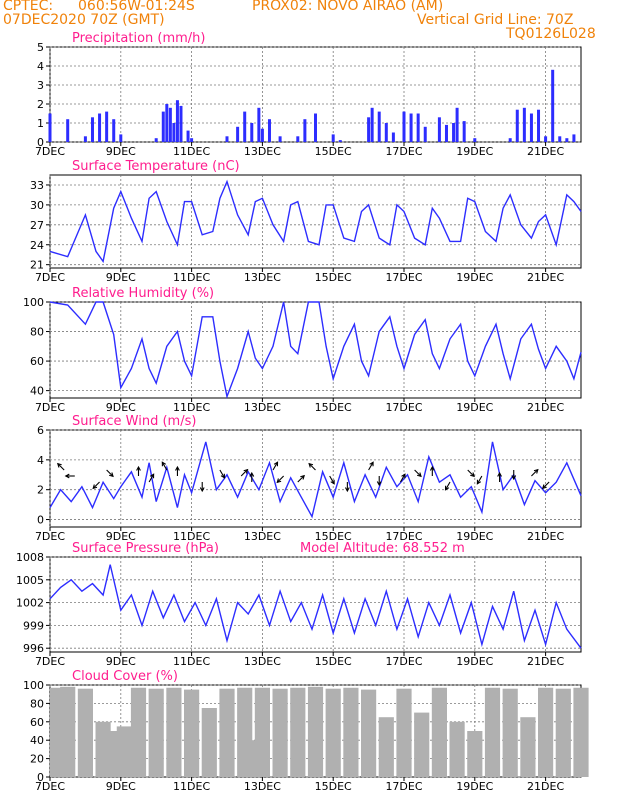 The image size is (618, 800). I want to click on precipitation-xtick-label: 7DEC, so click(50, 151).